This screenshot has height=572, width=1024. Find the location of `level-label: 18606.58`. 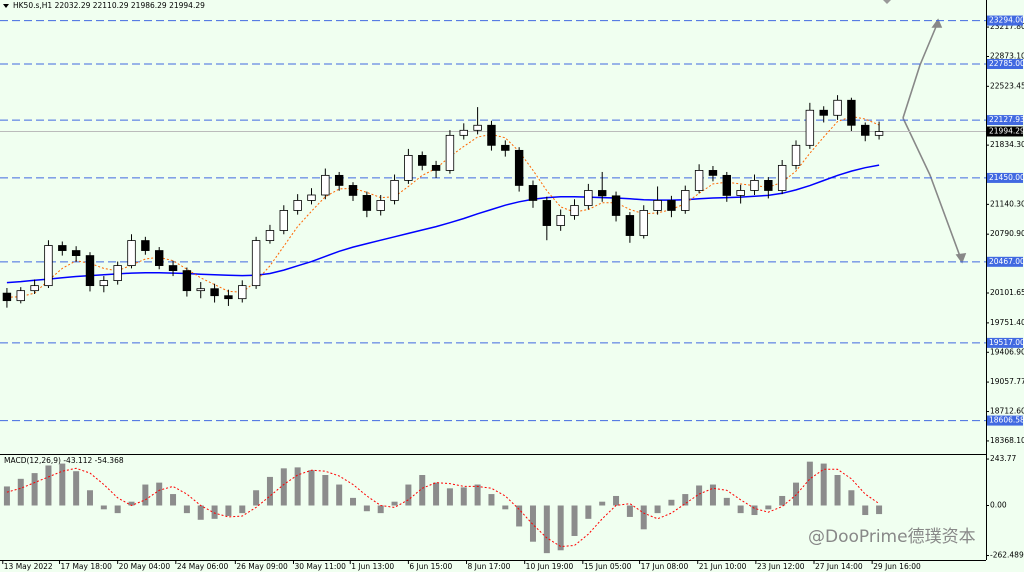

level-label: 18606.58 is located at coordinates (1006, 420).